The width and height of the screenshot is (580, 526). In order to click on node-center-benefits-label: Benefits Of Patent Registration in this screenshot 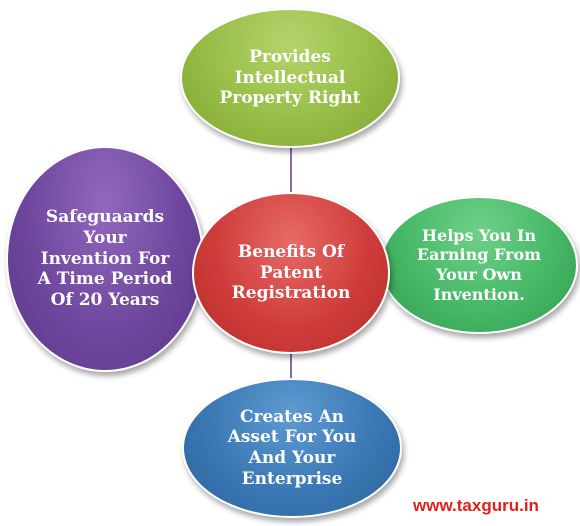, I will do `click(291, 273)`.